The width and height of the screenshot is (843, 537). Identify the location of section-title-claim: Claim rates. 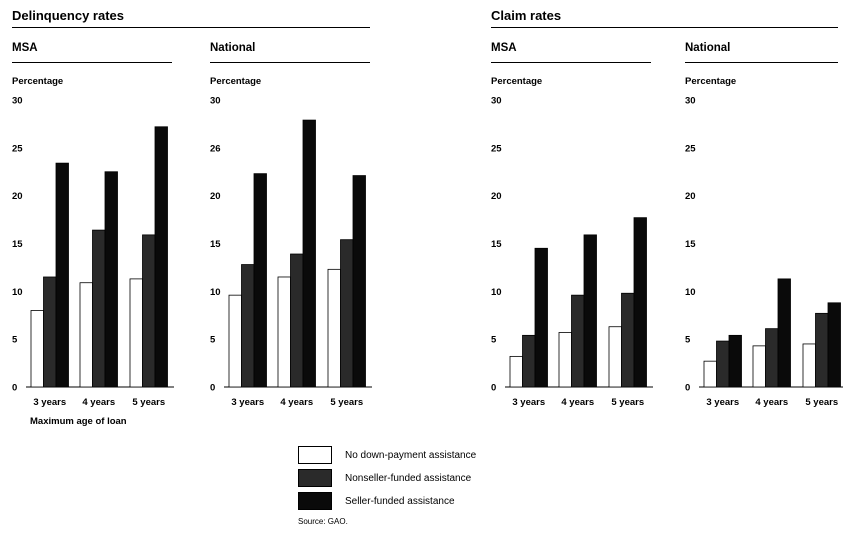
(526, 15).